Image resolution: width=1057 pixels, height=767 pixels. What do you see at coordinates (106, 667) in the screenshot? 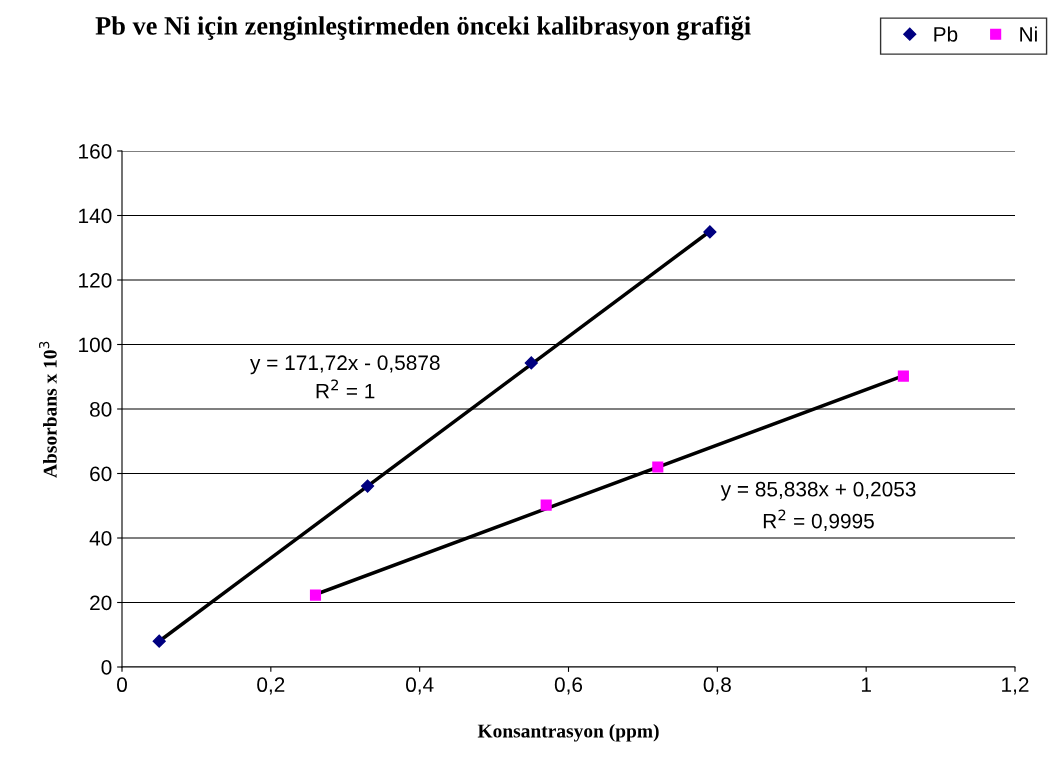
I see `y-tick-label: 0` at bounding box center [106, 667].